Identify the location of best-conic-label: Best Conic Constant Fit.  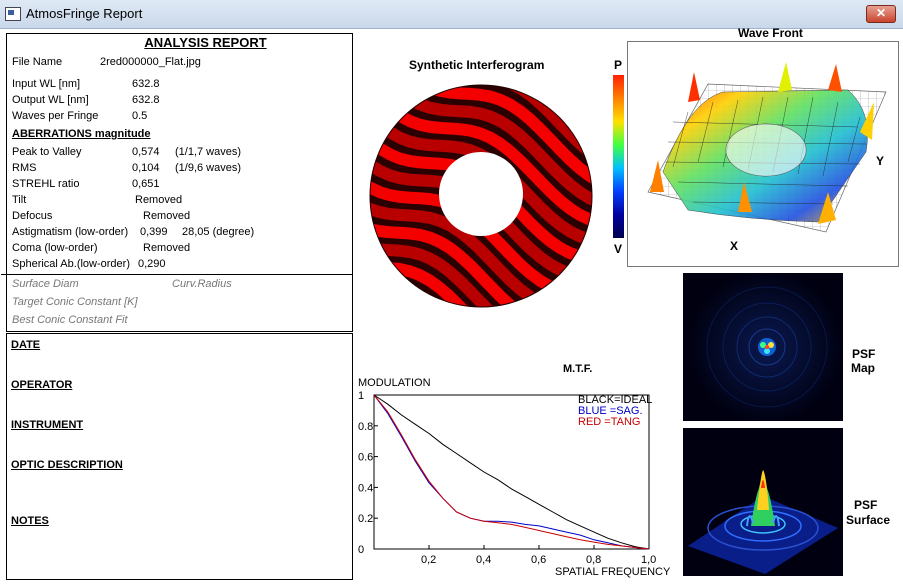
(70, 320).